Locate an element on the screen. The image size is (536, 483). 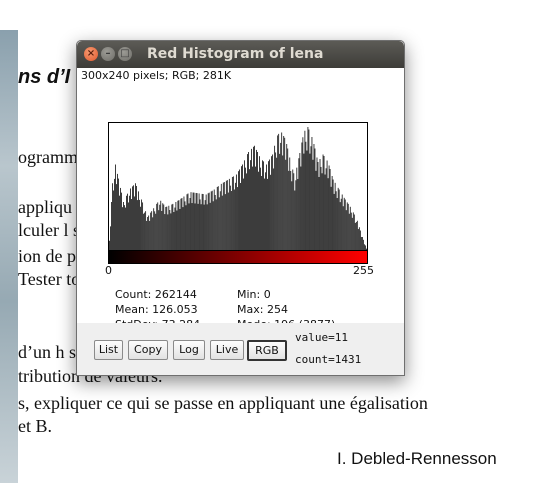
histogram-bars is located at coordinates (238, 189).